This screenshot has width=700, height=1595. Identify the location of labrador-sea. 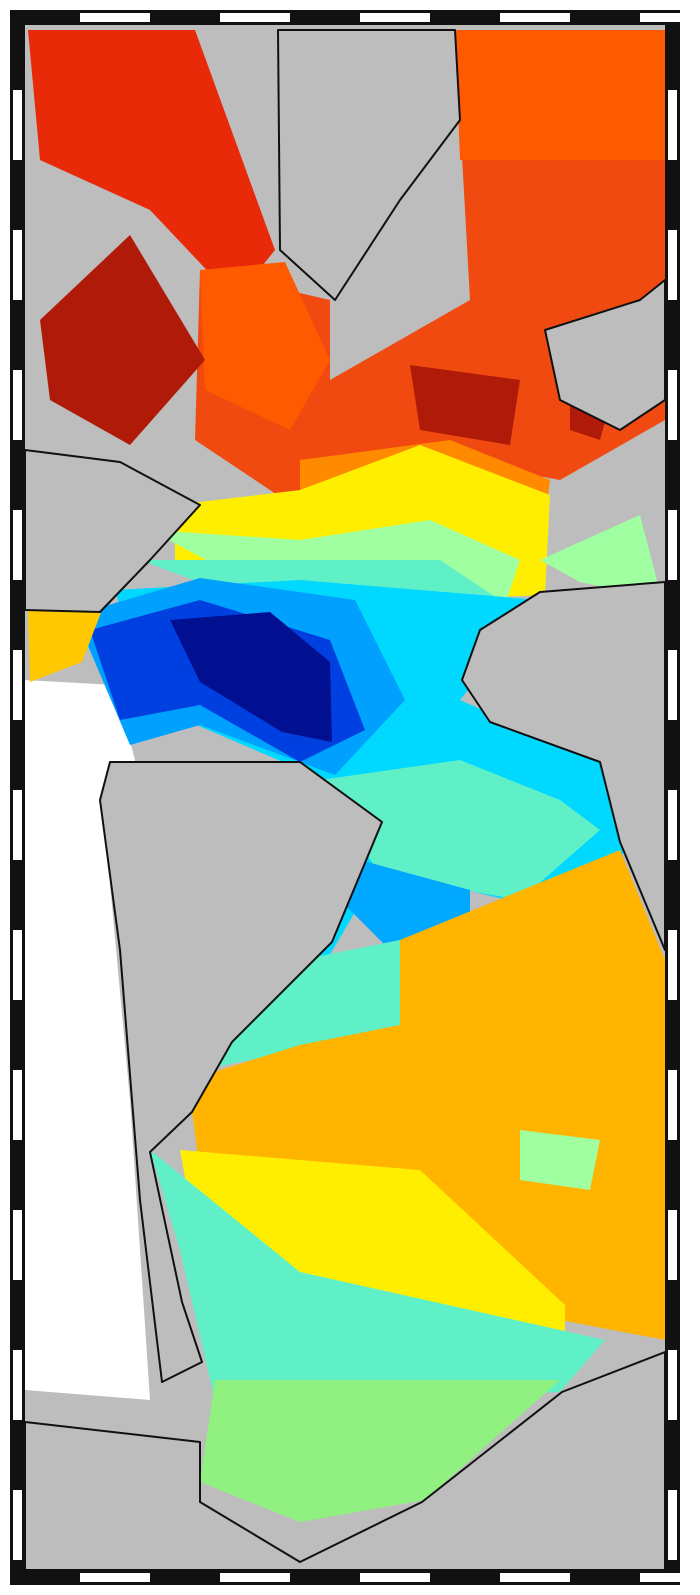
(265, 346).